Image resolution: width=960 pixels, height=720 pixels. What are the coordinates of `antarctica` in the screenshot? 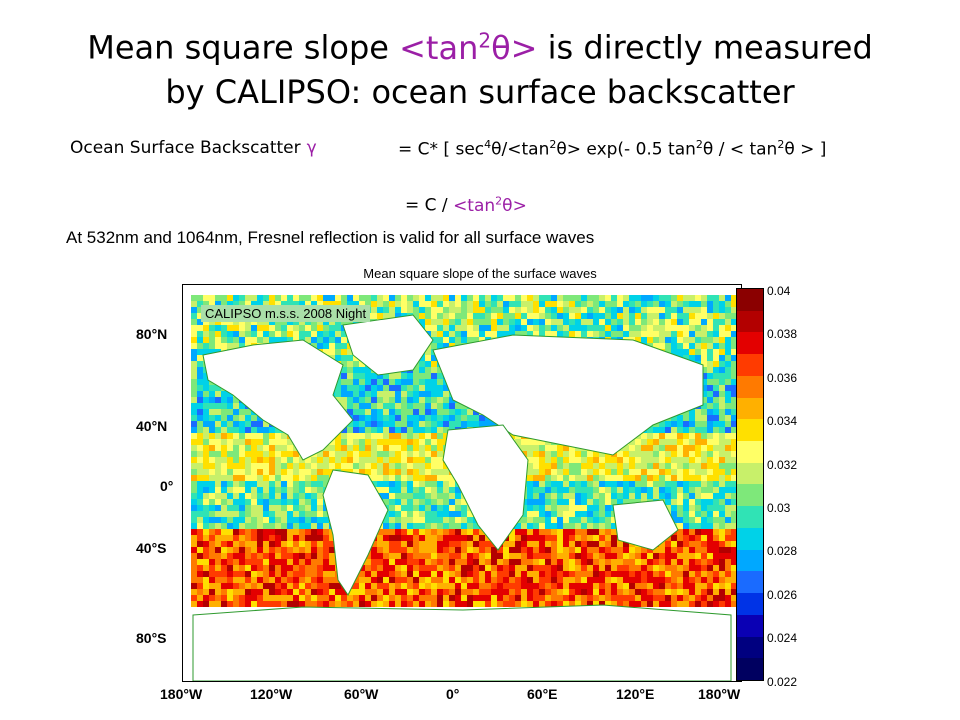 It's located at (462, 642).